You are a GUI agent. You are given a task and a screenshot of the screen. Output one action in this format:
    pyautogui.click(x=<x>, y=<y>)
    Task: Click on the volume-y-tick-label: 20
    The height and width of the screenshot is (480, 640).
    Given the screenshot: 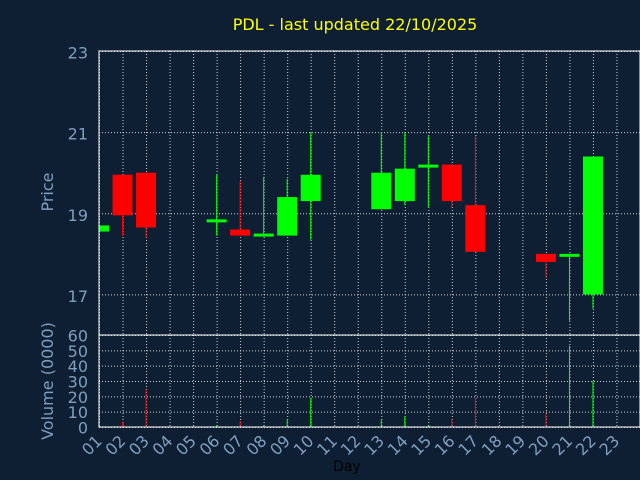 What is the action you would take?
    pyautogui.click(x=78, y=397)
    